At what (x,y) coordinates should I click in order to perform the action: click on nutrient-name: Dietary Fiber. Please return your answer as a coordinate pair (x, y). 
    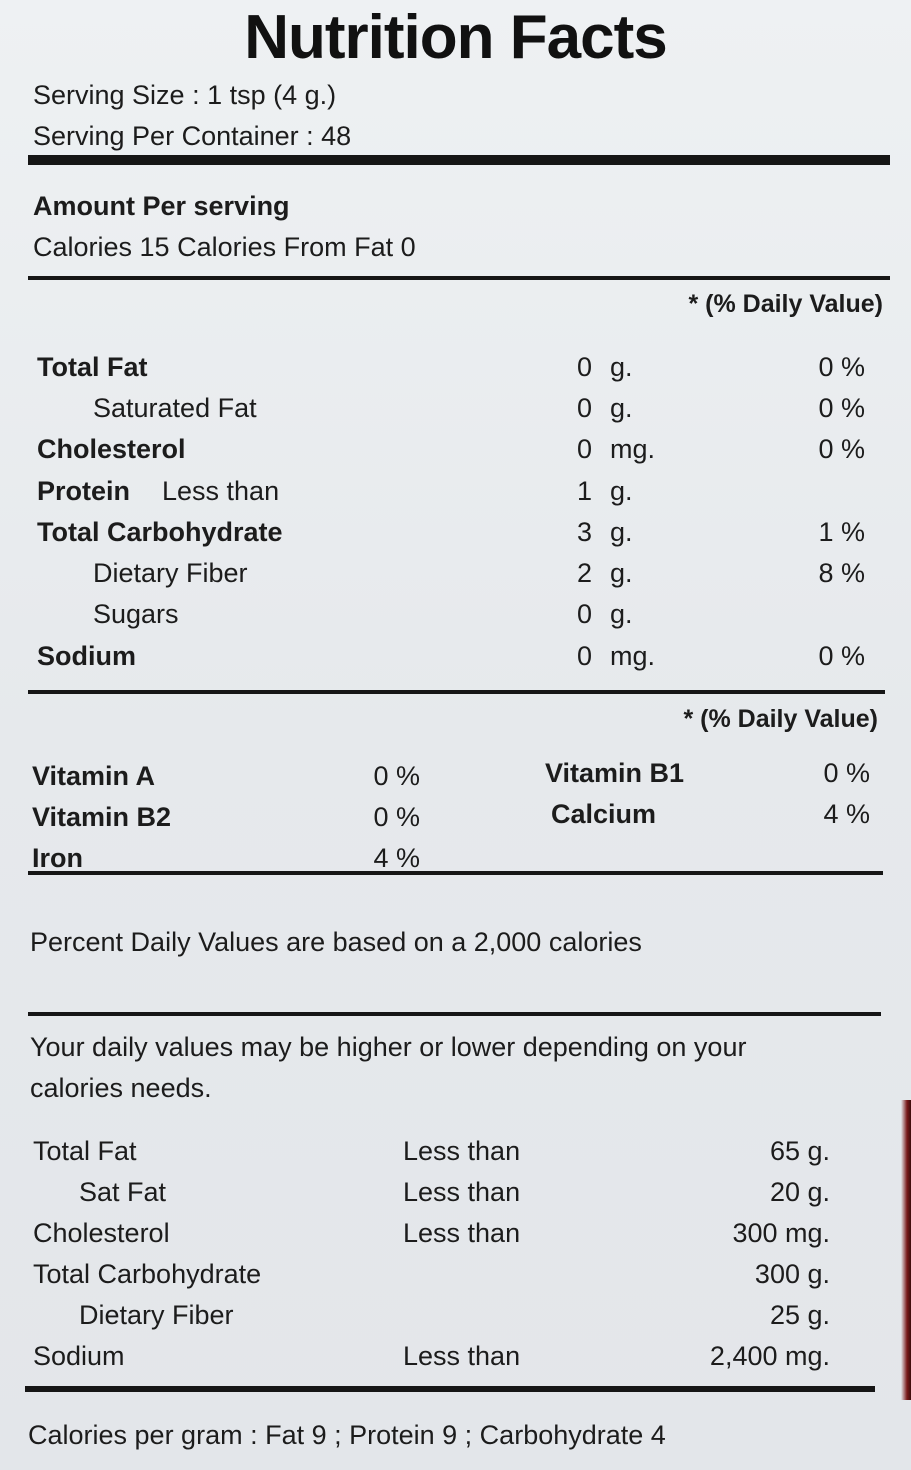
    Looking at the image, I should click on (170, 573).